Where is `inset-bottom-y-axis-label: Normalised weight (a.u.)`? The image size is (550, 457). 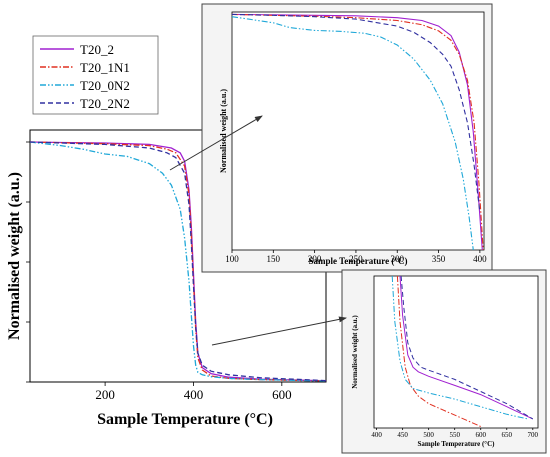 inset-bottom-y-axis-label: Normalised weight (a.u.) is located at coordinates (355, 352).